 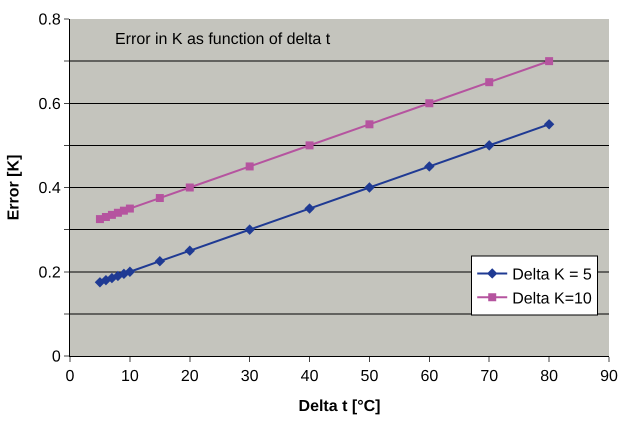 What do you see at coordinates (49, 20) in the screenshot?
I see `y-tick-label: 0.8` at bounding box center [49, 20].